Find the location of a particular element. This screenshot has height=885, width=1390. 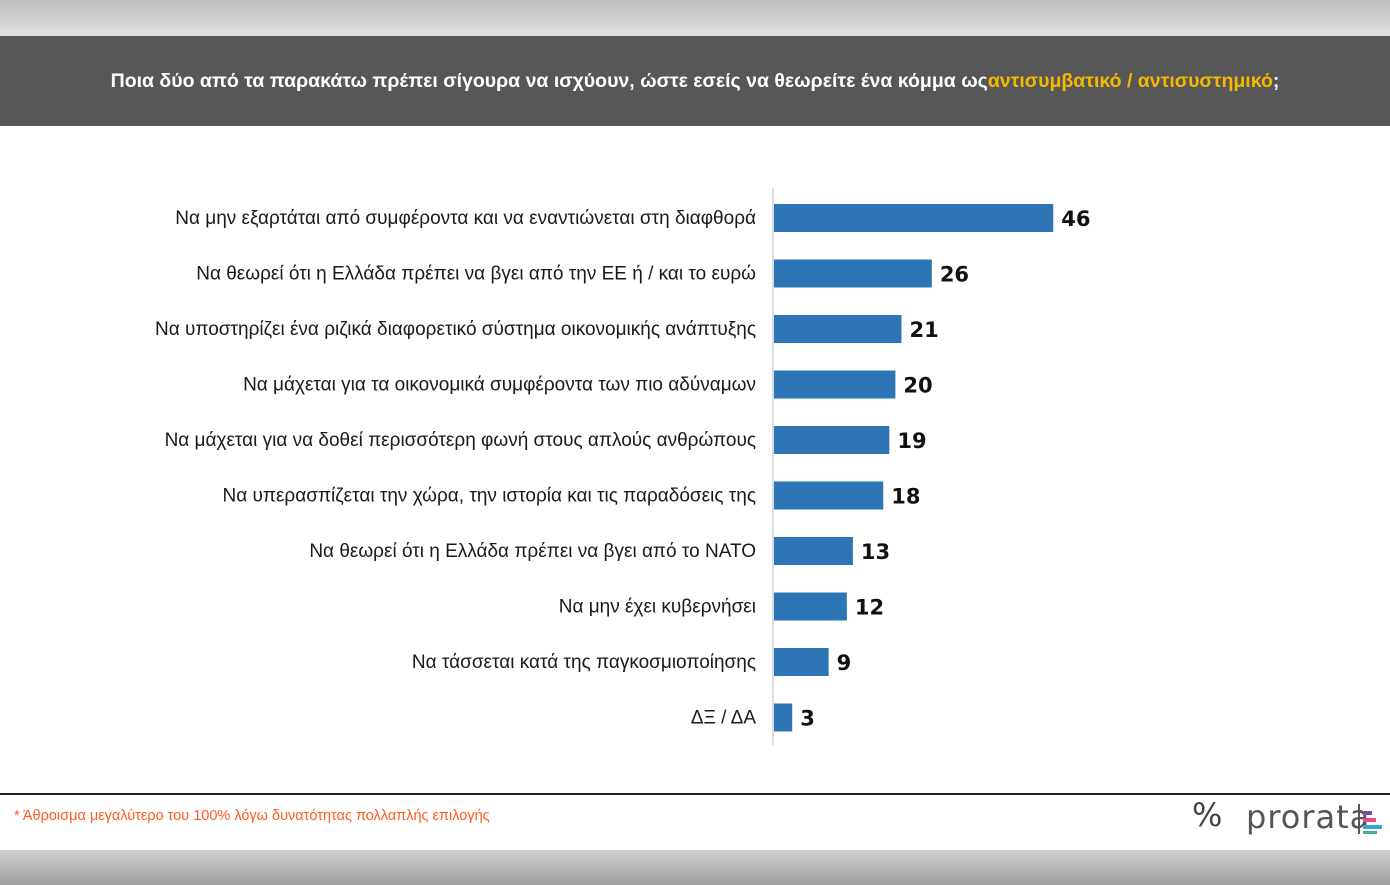

category-label: Να τάσσεται κατά της παγκοσμιοποίησης is located at coordinates (584, 662).